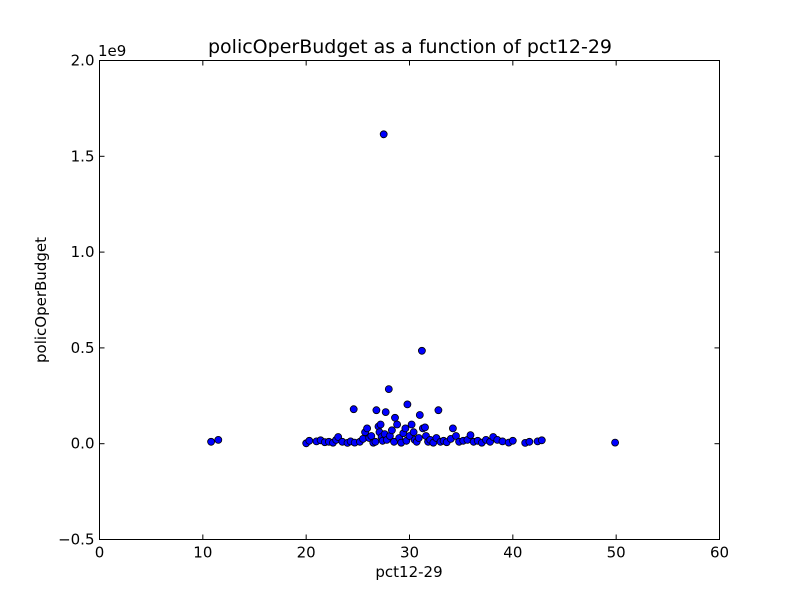  What do you see at coordinates (408, 572) in the screenshot?
I see `x-axis-label: pct12-29` at bounding box center [408, 572].